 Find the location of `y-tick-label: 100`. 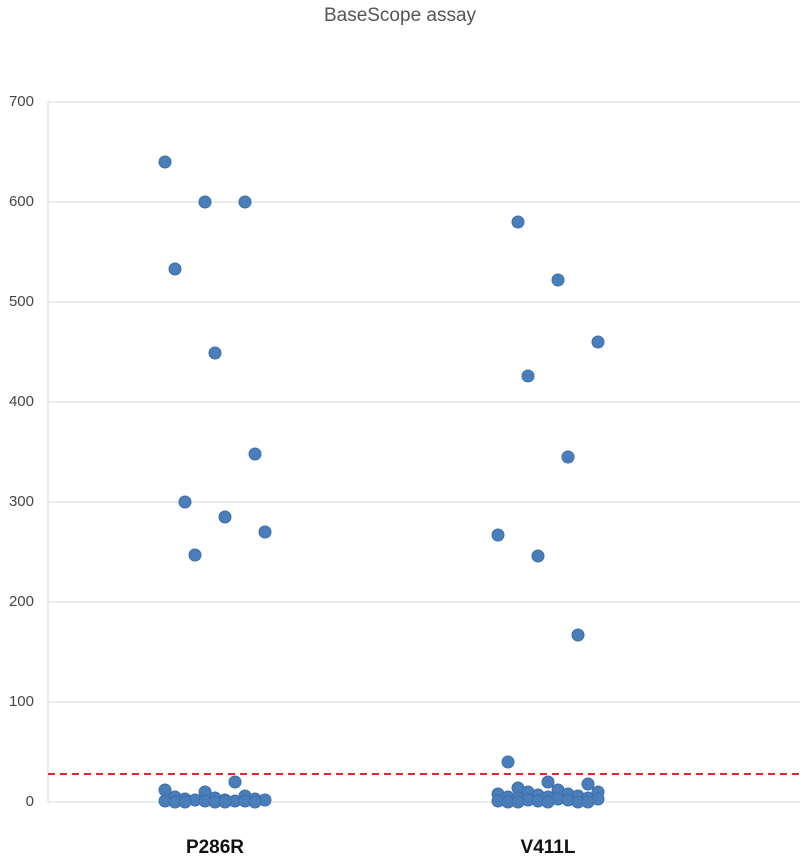

y-tick-label: 100 is located at coordinates (21, 701).